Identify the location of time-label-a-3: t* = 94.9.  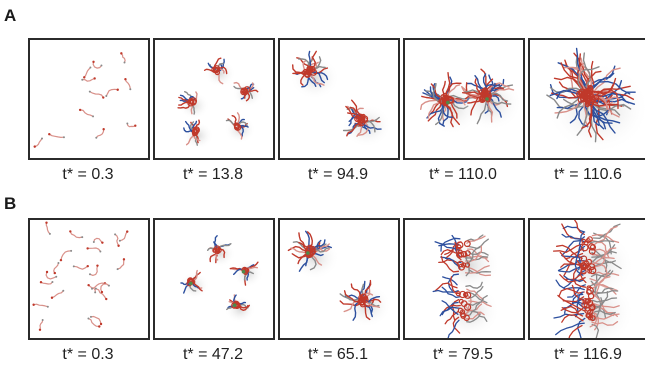
(338, 174).